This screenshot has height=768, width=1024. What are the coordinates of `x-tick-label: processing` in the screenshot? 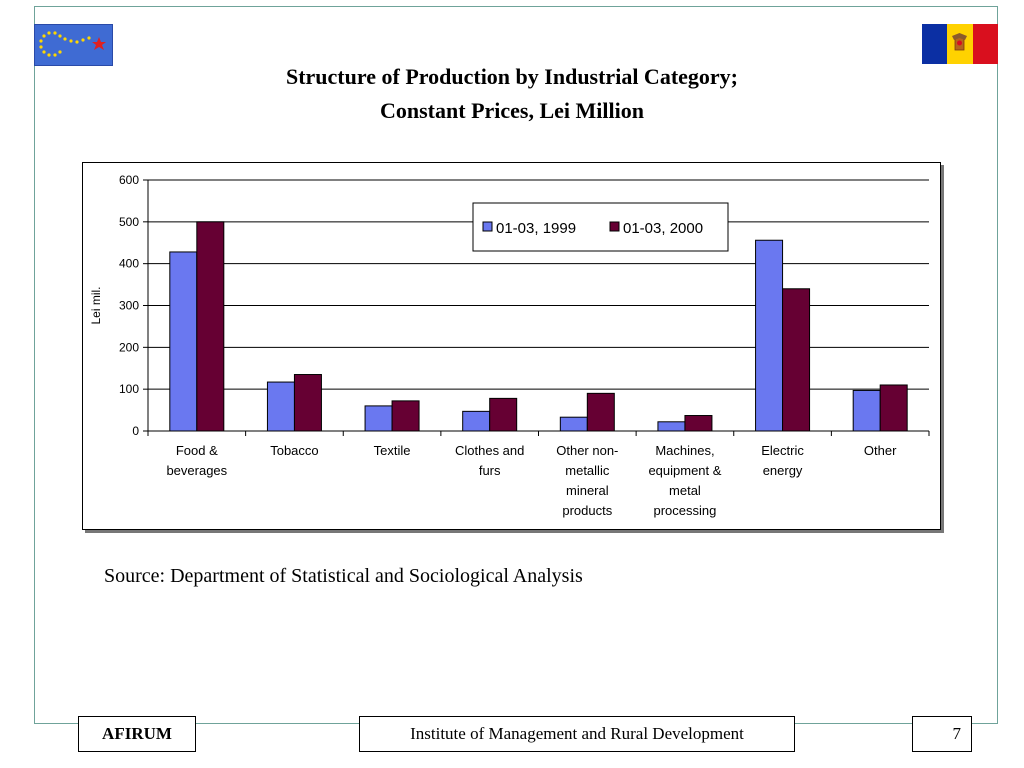 It's located at (685, 510).